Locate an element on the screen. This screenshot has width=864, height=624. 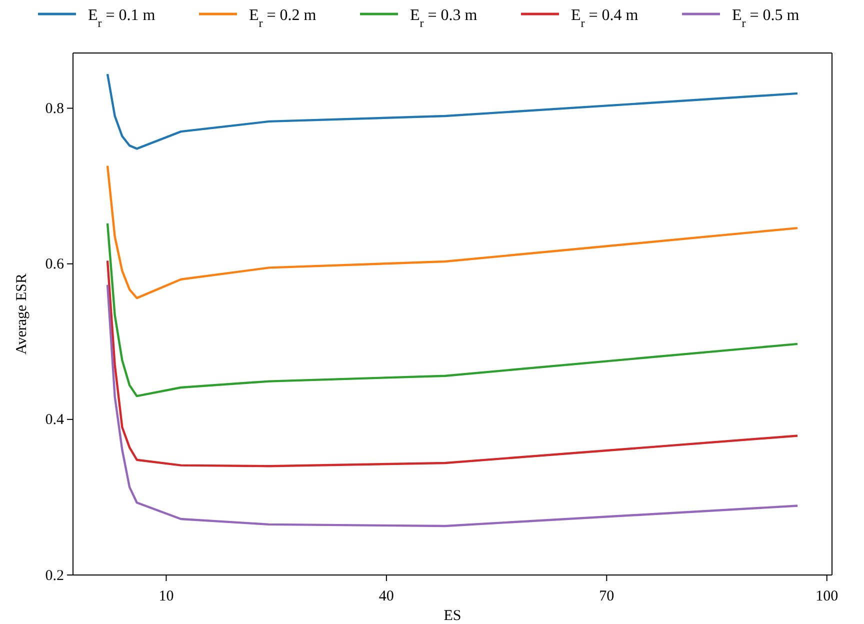
y-axis-title: Average ESR is located at coordinates (22, 314).